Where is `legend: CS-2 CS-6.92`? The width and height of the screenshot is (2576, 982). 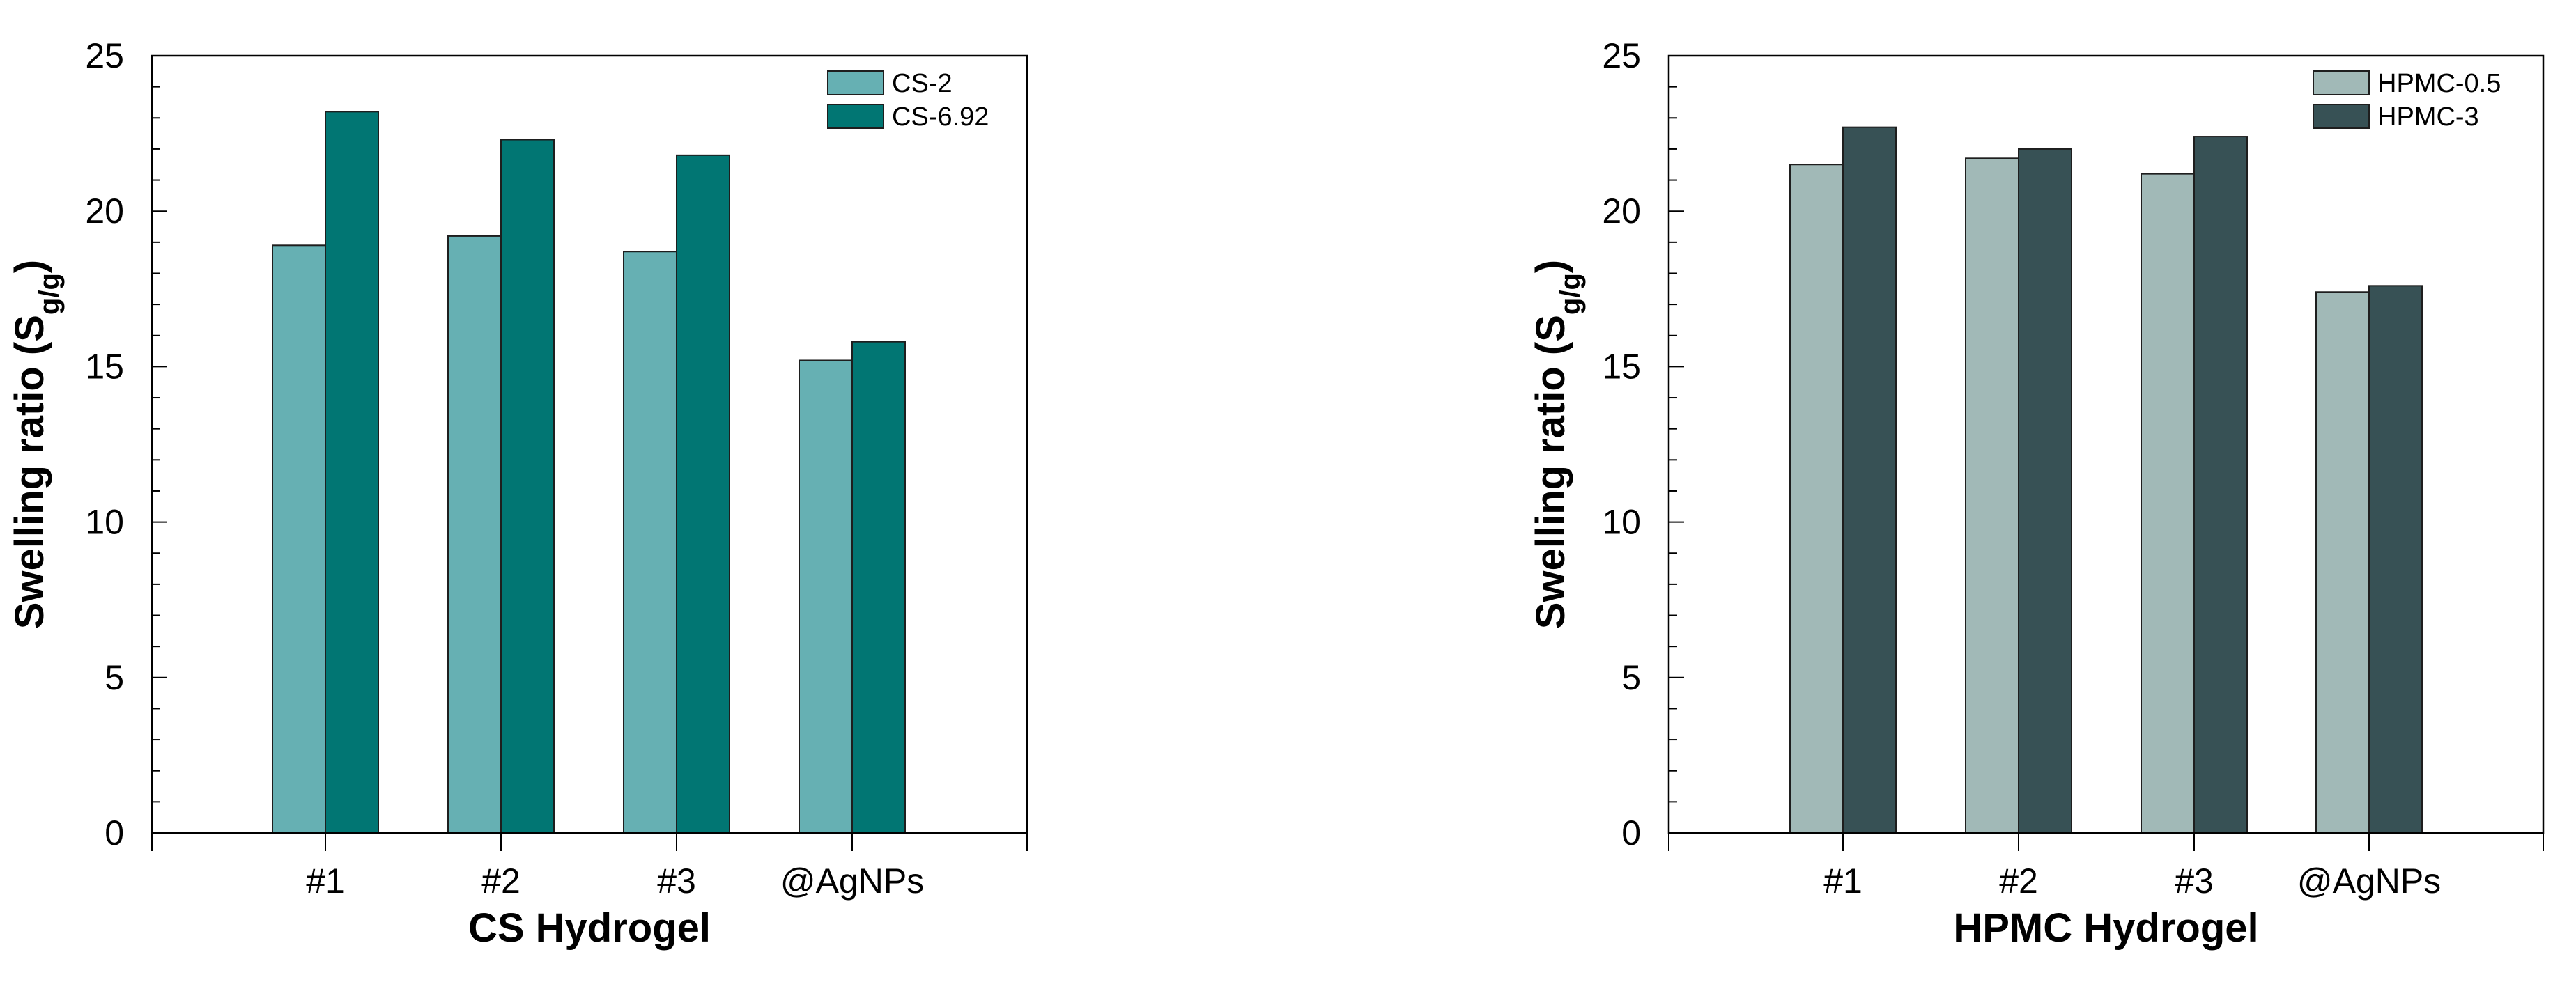 legend: CS-2 CS-6.92 is located at coordinates (908, 100).